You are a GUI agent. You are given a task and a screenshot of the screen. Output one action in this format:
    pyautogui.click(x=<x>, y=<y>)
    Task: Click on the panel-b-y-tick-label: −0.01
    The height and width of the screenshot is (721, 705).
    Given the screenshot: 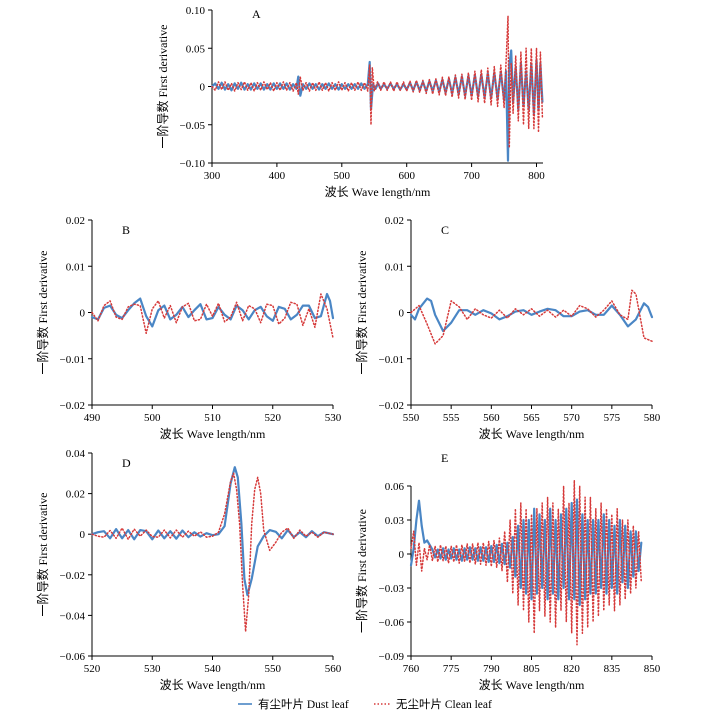 What is the action you would take?
    pyautogui.click(x=72, y=360)
    